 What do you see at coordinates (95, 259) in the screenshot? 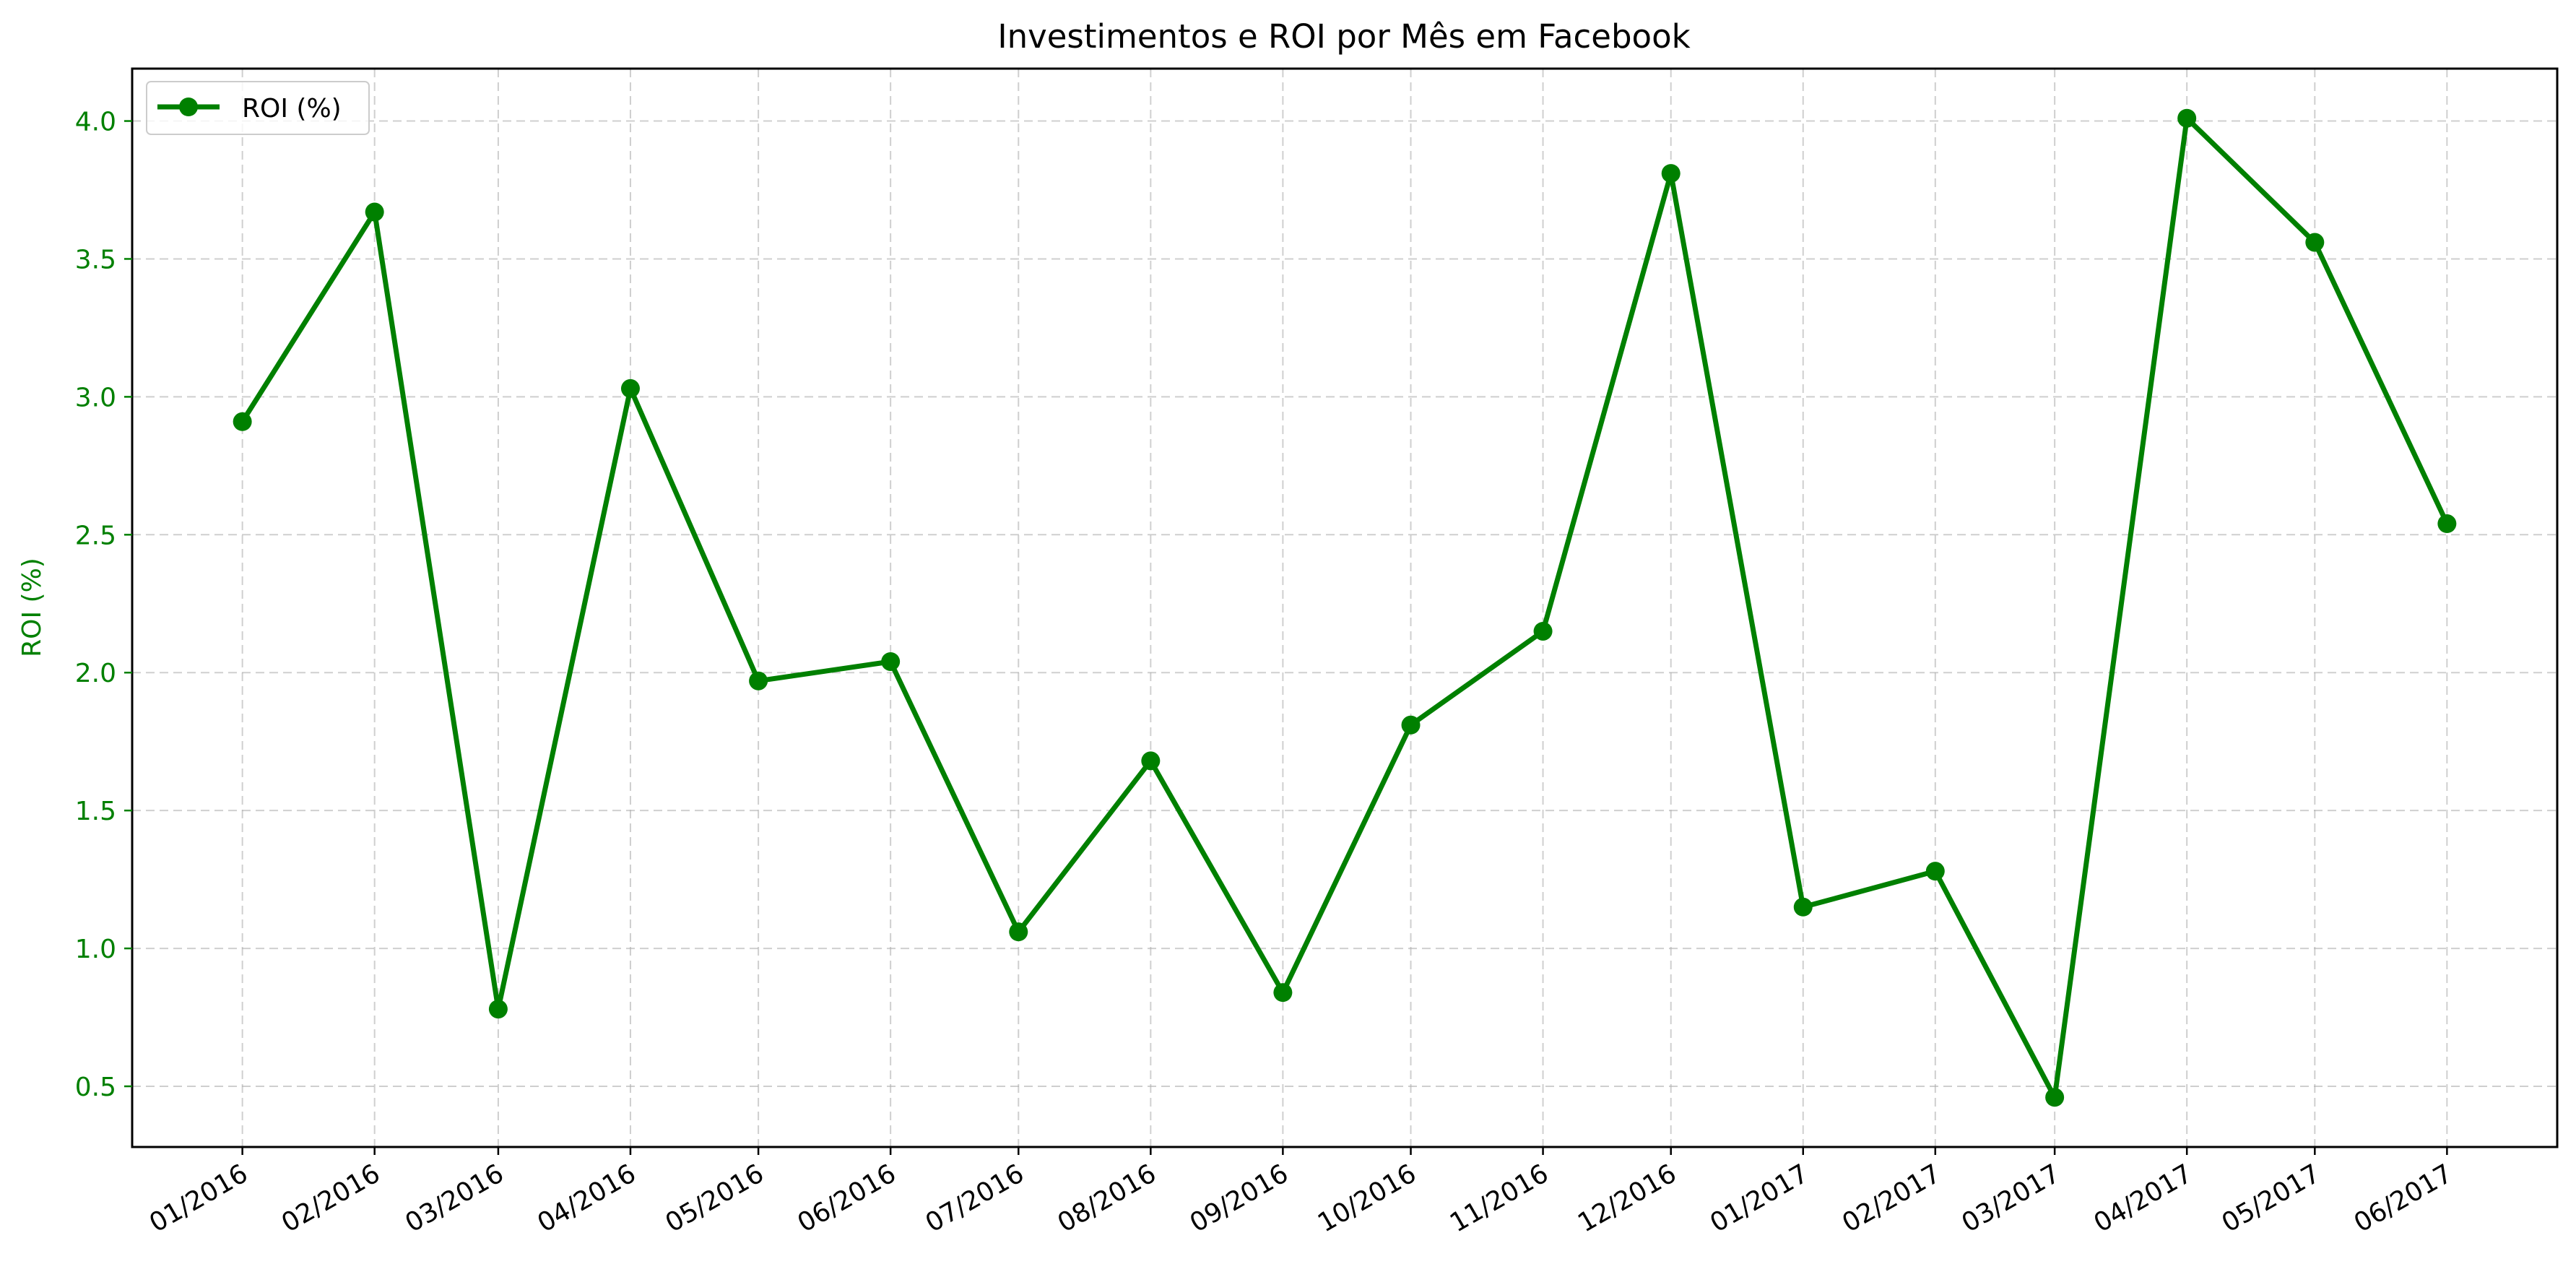
I see `y-tick-label: 3.5` at bounding box center [95, 259].